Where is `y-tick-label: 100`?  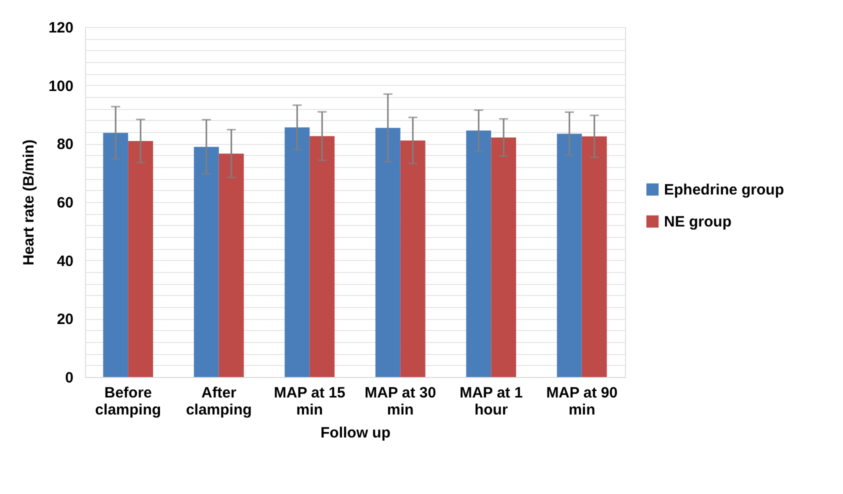 y-tick-label: 100 is located at coordinates (61, 86).